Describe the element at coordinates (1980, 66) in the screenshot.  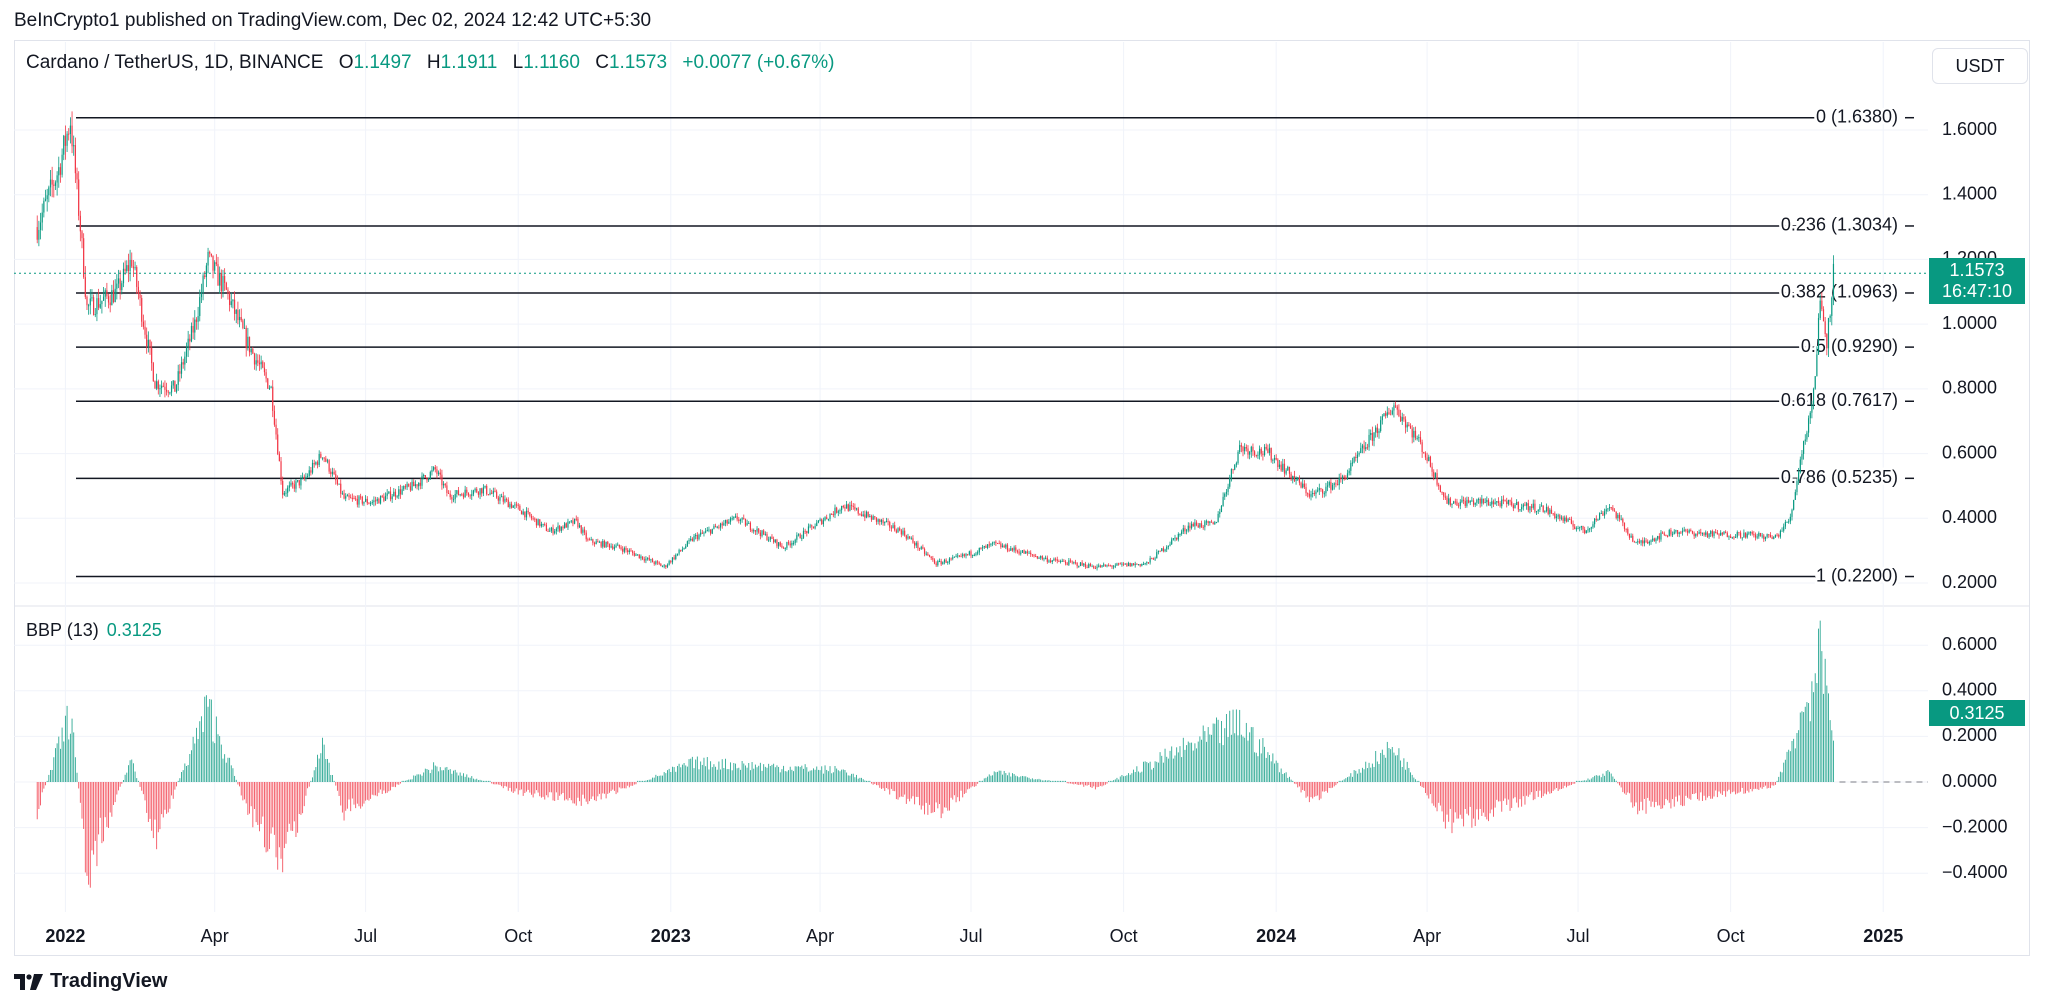
I see `currency-button: USDT` at that location.